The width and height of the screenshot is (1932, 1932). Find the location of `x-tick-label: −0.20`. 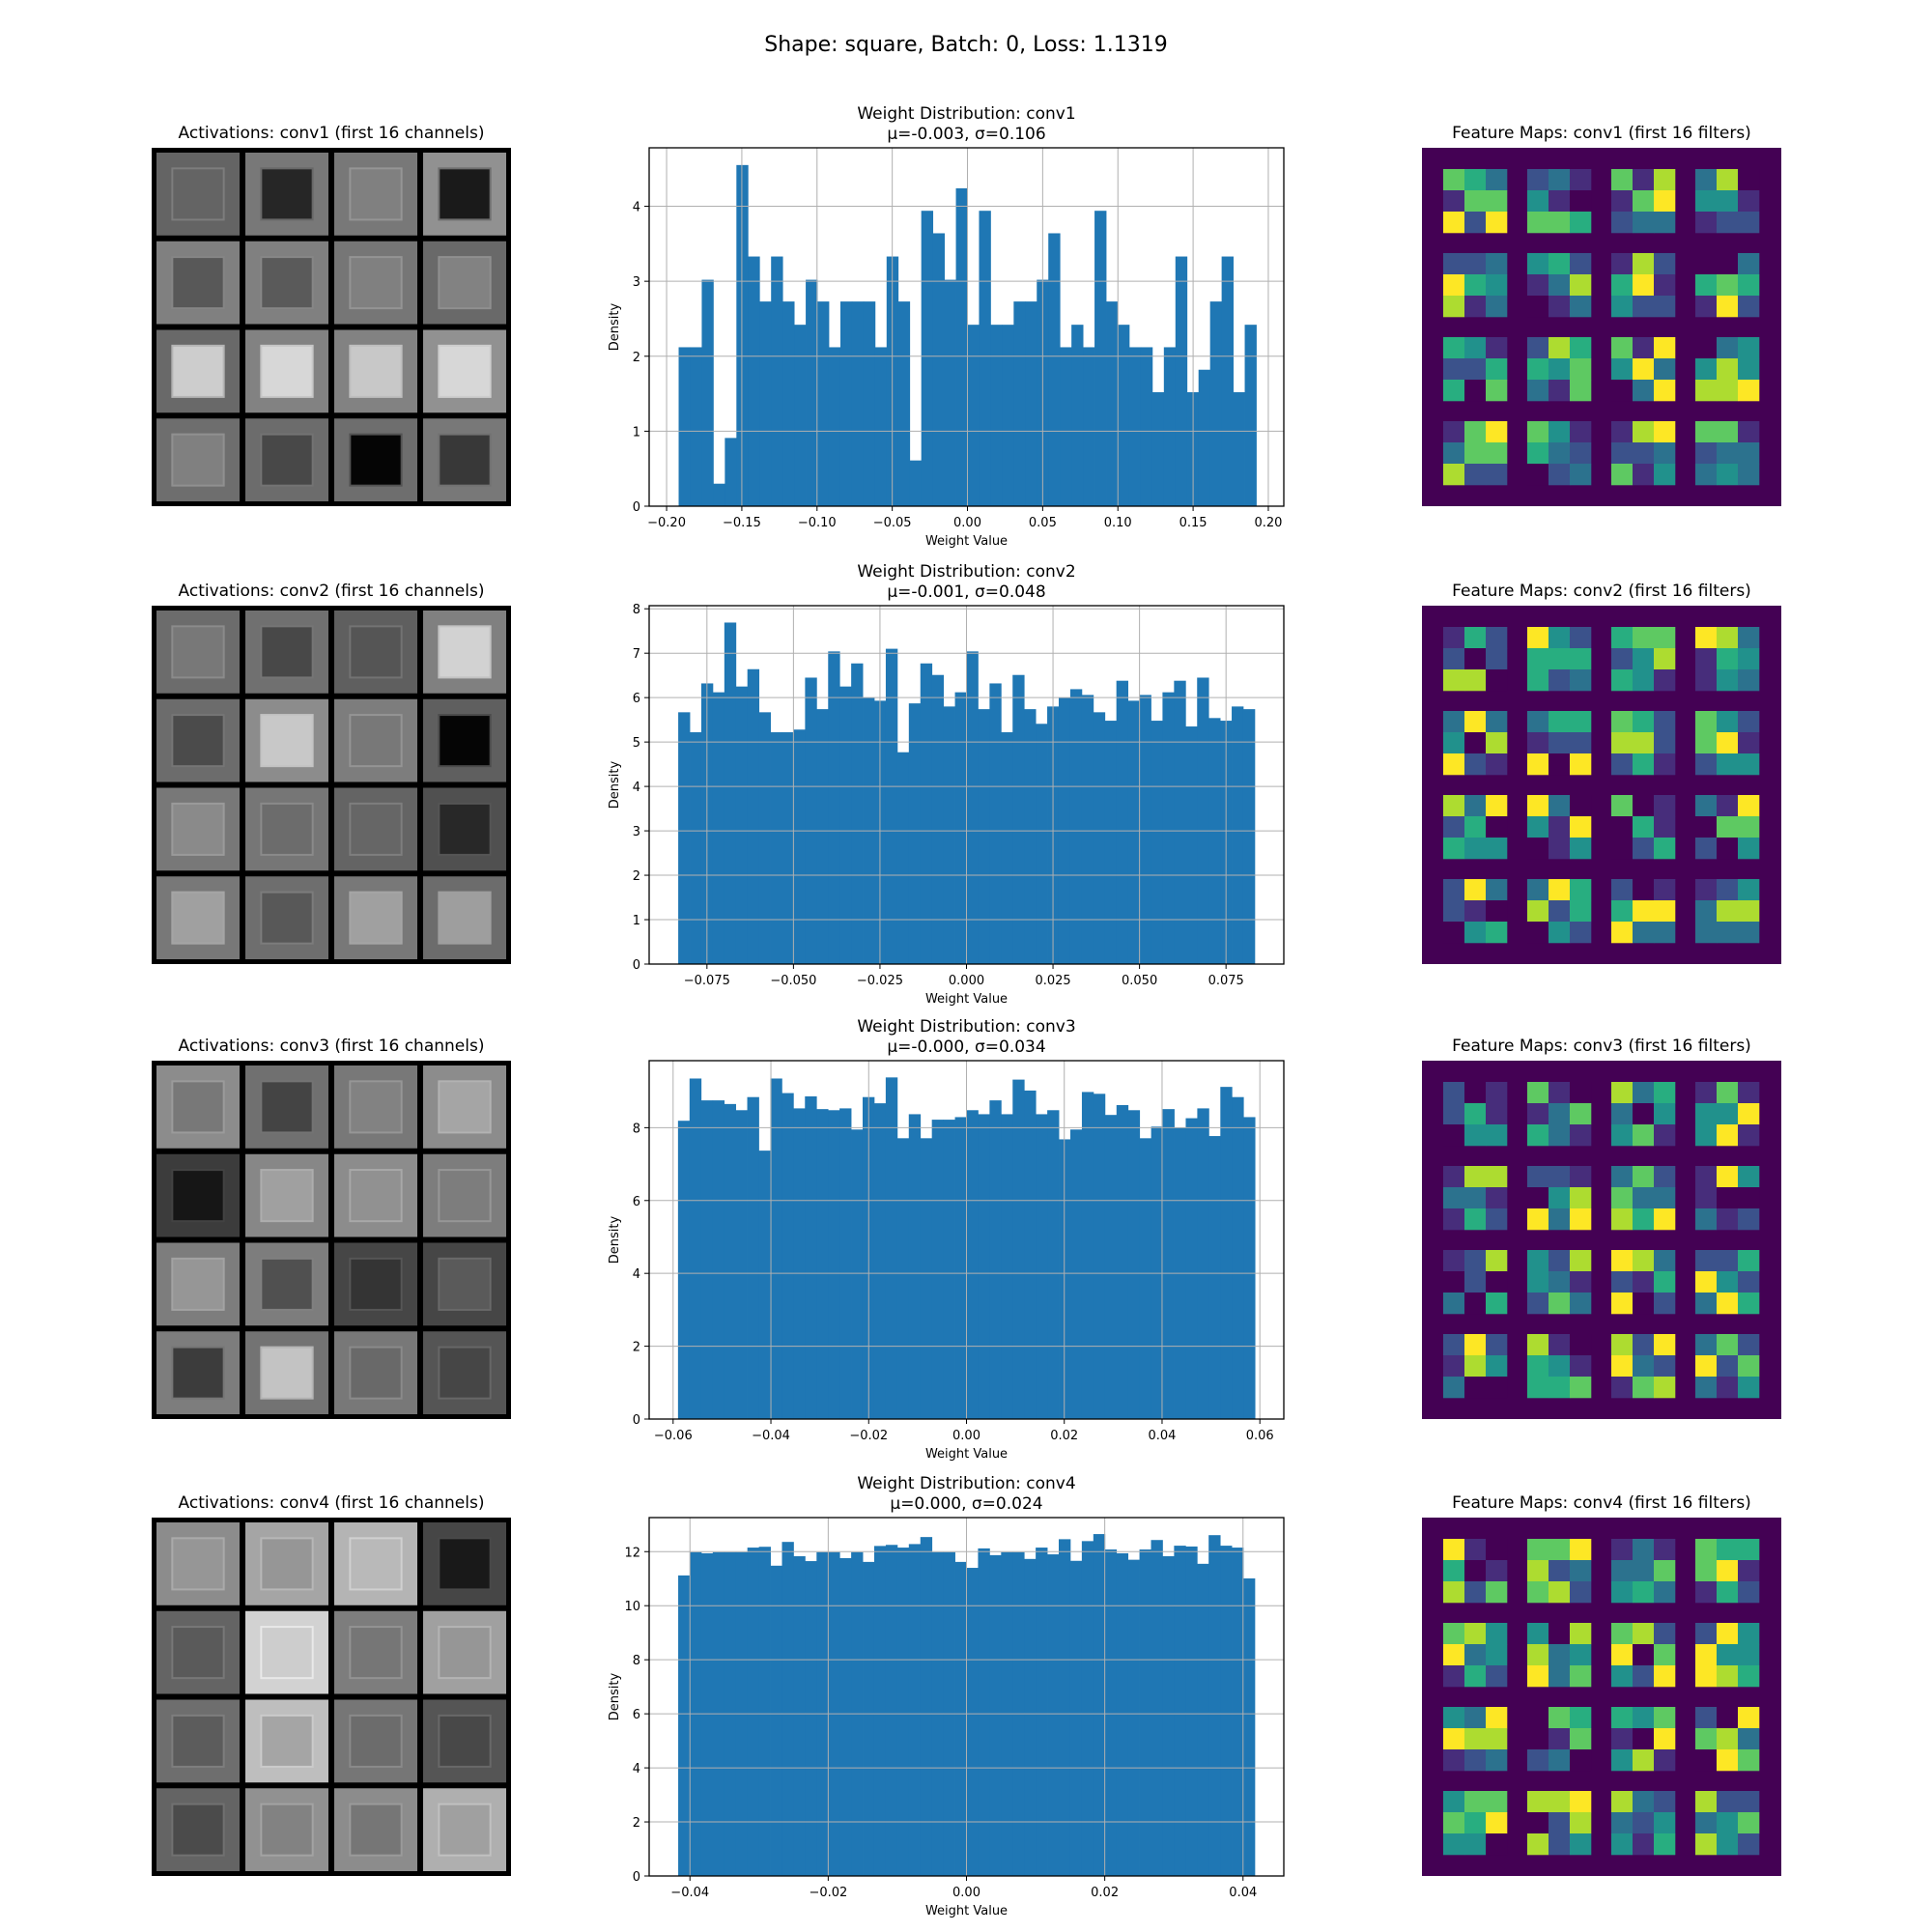

x-tick-label: −0.20 is located at coordinates (666, 523).